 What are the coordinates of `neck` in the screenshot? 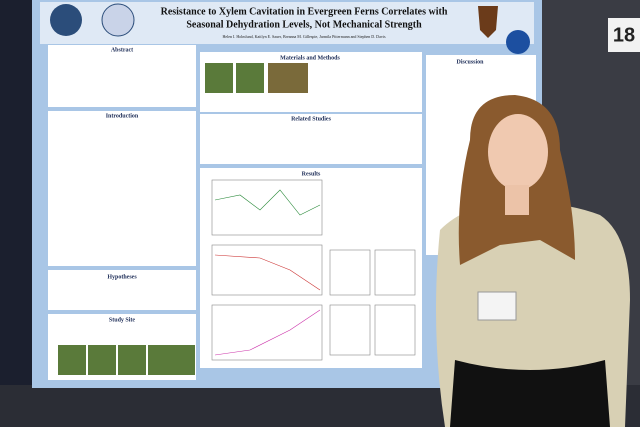 It's located at (517, 200).